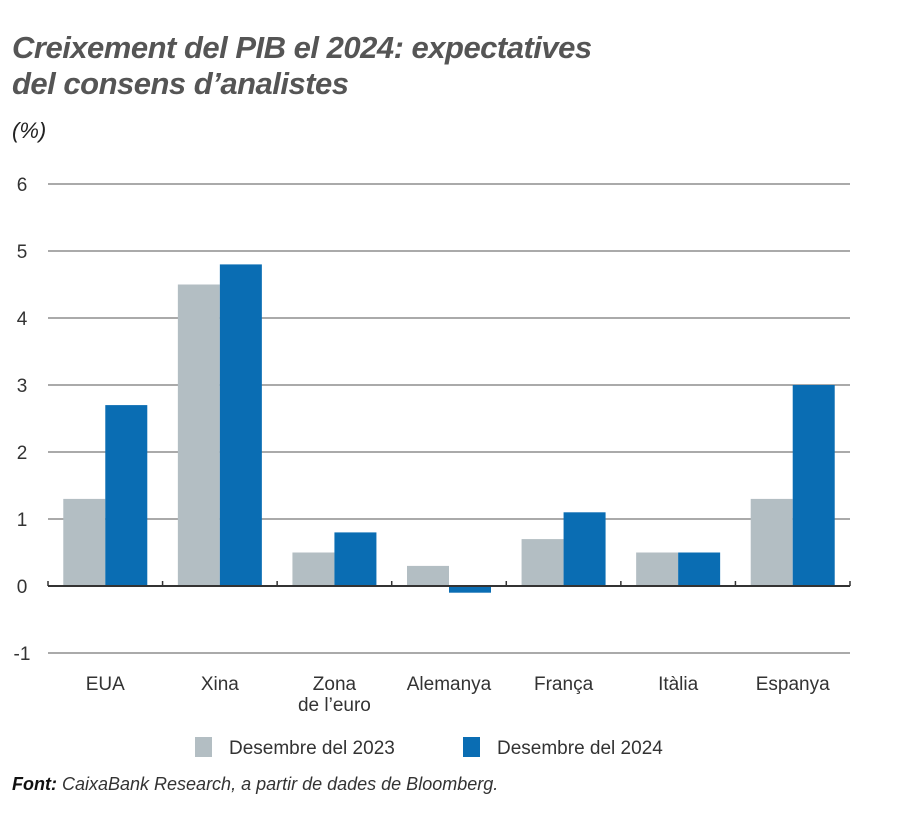 This screenshot has height=815, width=900. What do you see at coordinates (564, 684) in the screenshot?
I see `x-category-label: França` at bounding box center [564, 684].